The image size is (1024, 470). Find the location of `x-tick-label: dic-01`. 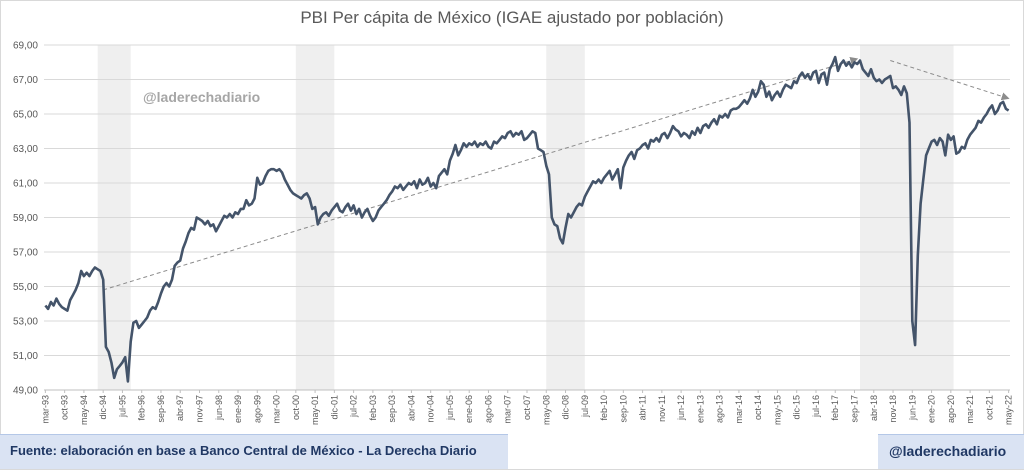

x-tick-label: dic-01 is located at coordinates (334, 407).